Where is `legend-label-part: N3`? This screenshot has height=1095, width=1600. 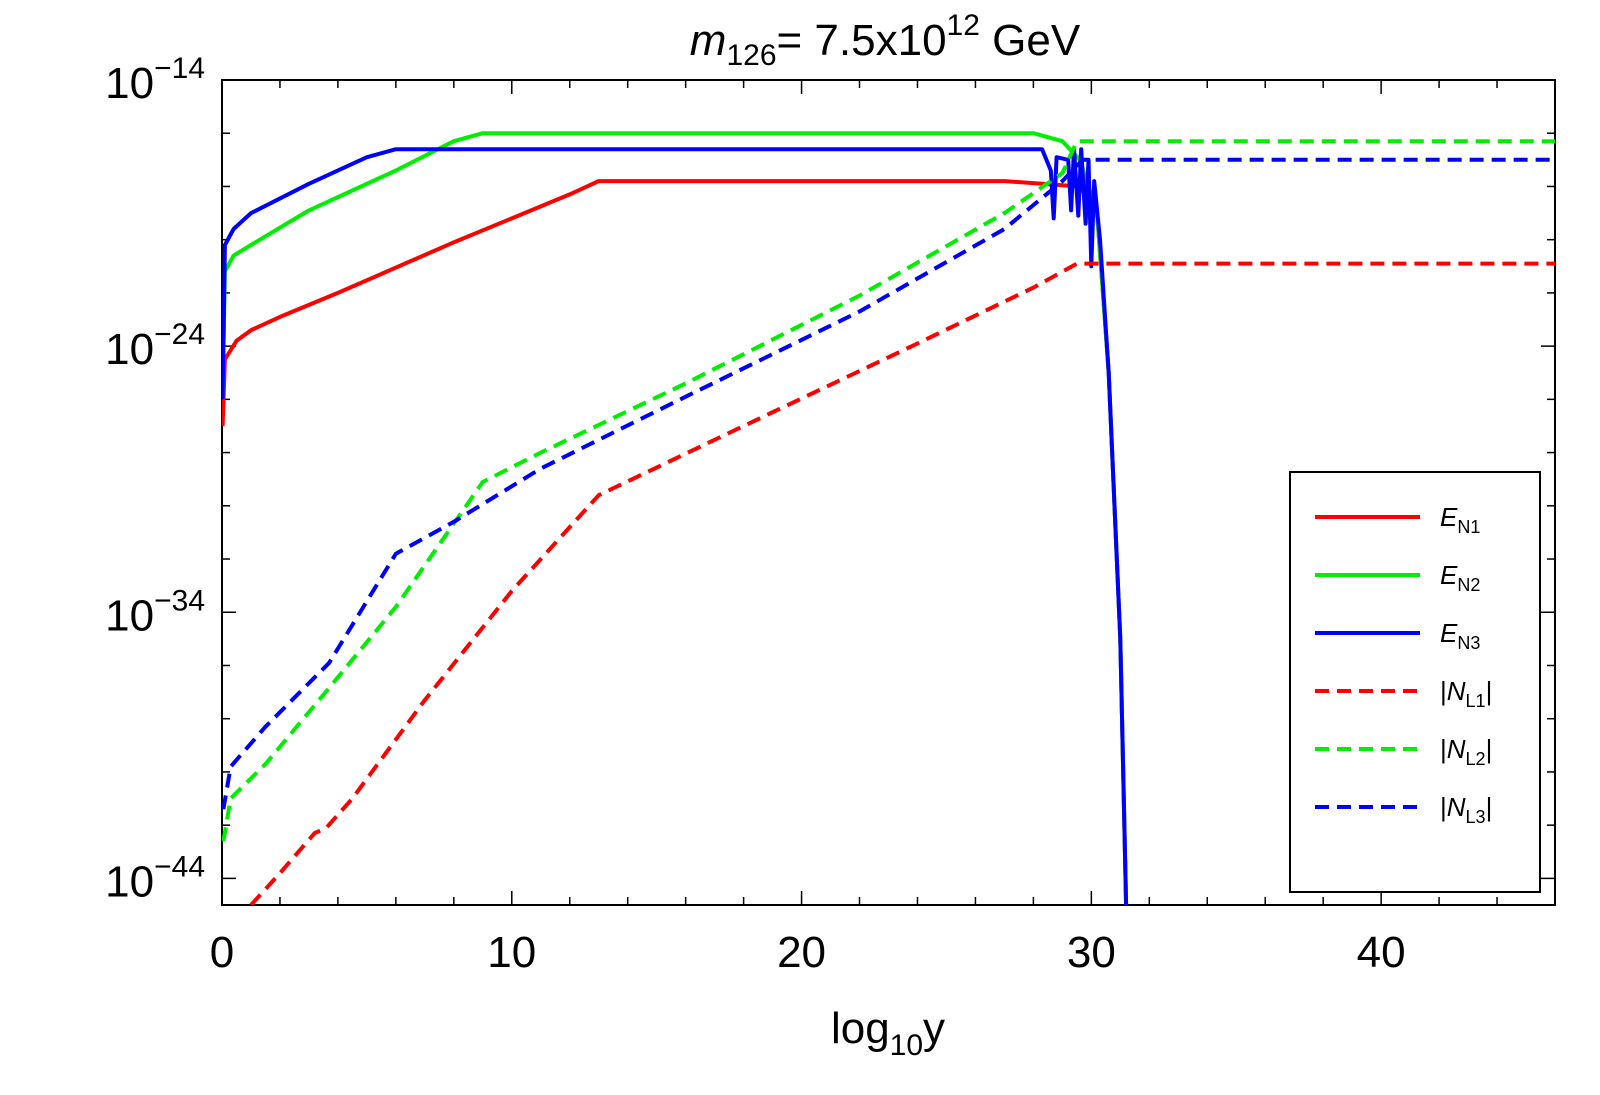 legend-label-part: N3 is located at coordinates (1468, 643).